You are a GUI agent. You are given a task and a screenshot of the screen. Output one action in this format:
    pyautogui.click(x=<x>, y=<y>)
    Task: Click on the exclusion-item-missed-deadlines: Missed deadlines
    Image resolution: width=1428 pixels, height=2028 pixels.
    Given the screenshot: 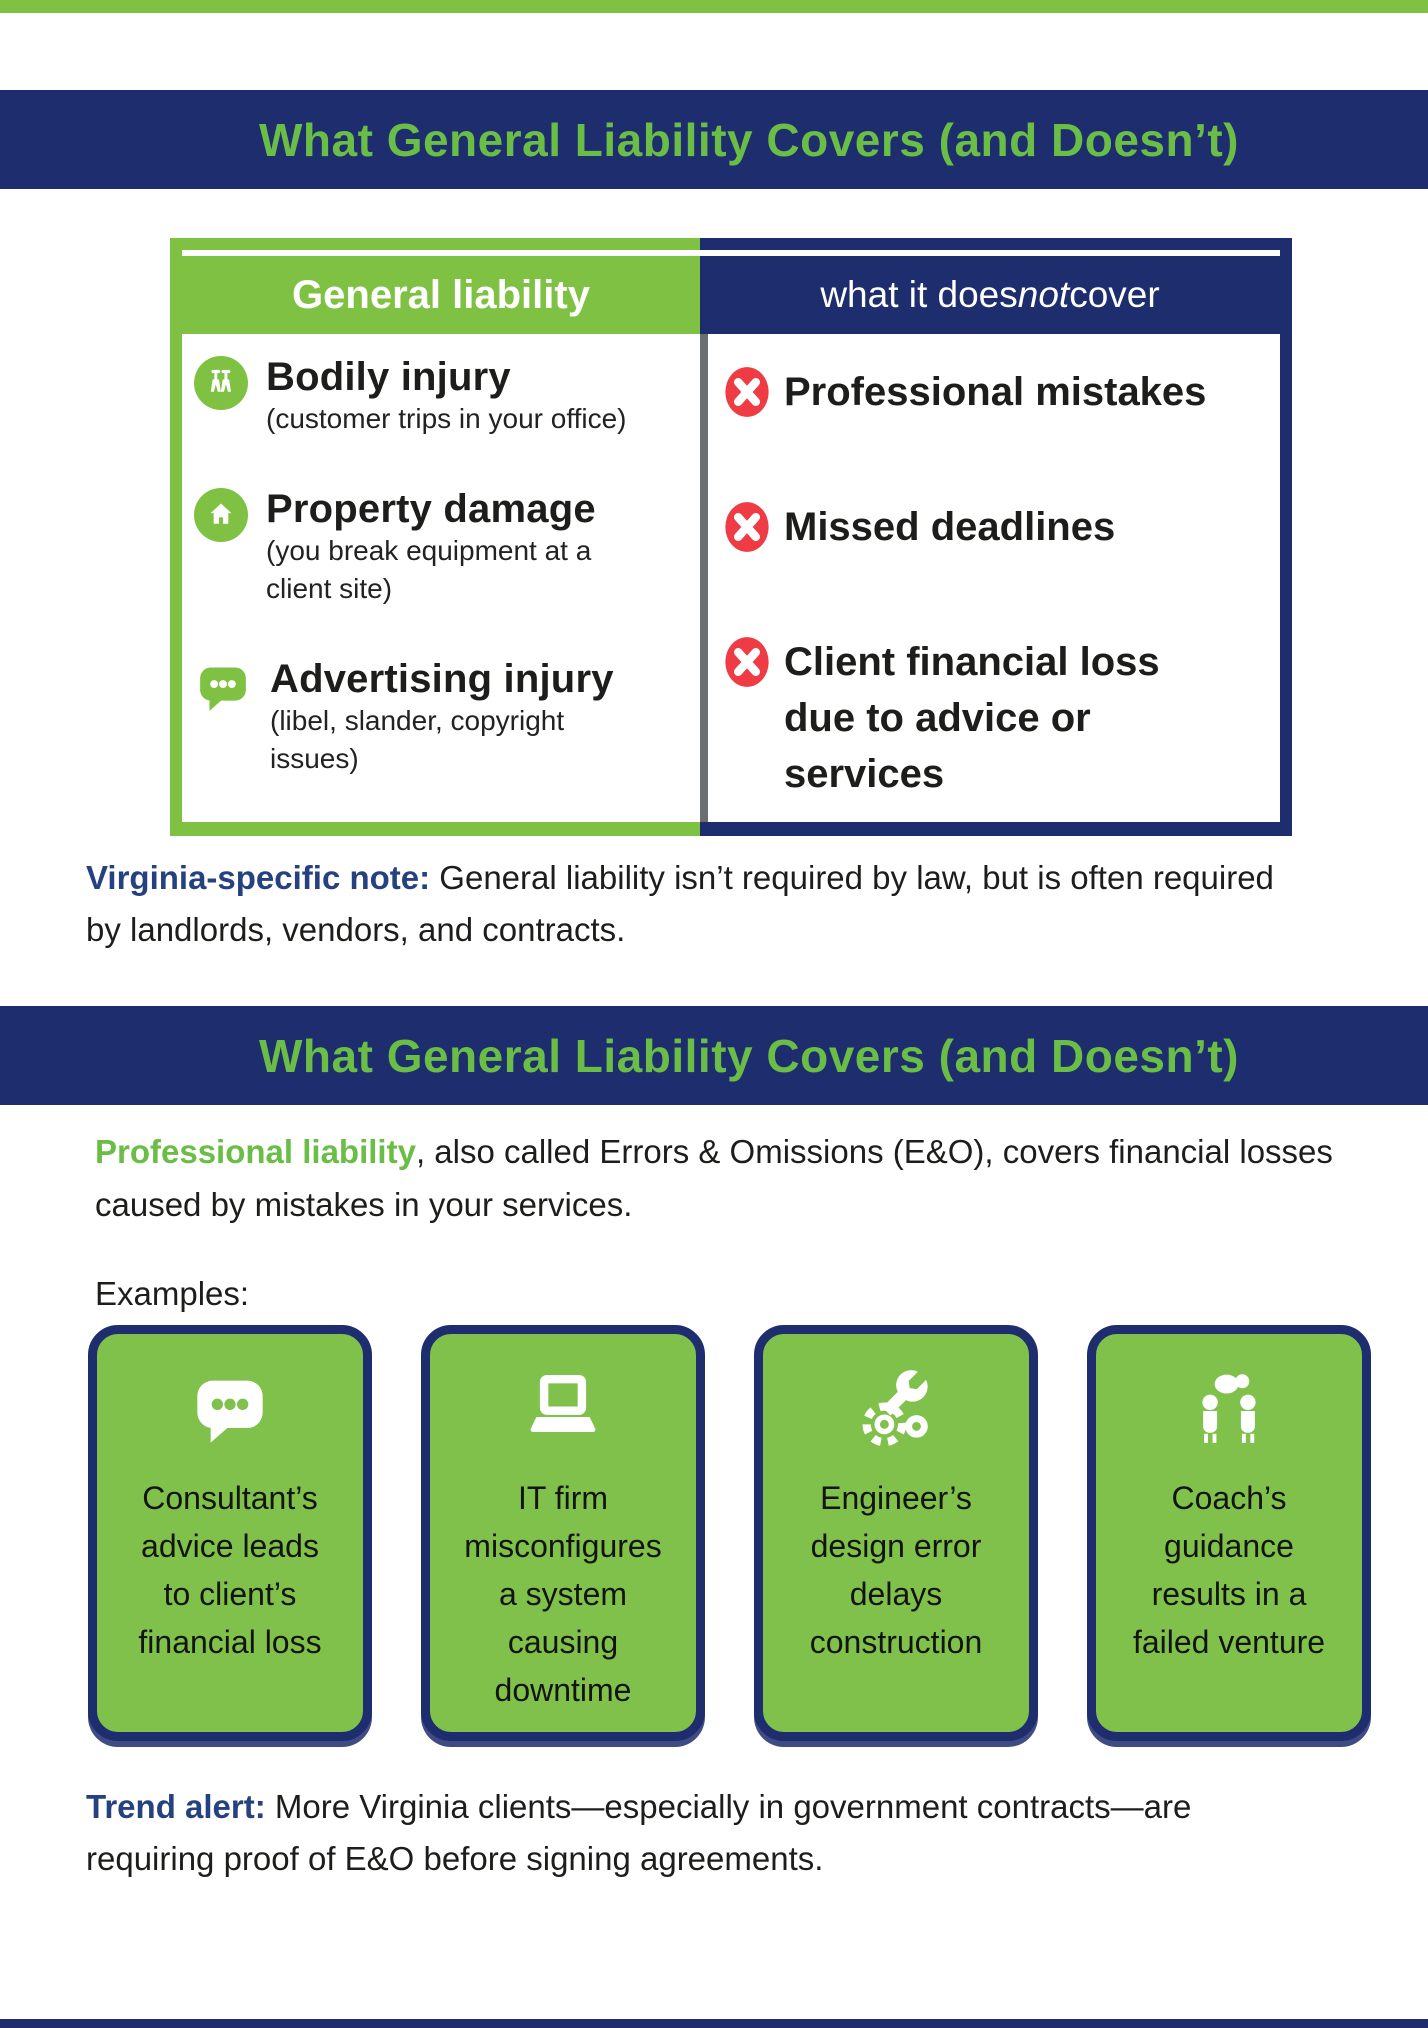 What is the action you would take?
    pyautogui.click(x=997, y=528)
    